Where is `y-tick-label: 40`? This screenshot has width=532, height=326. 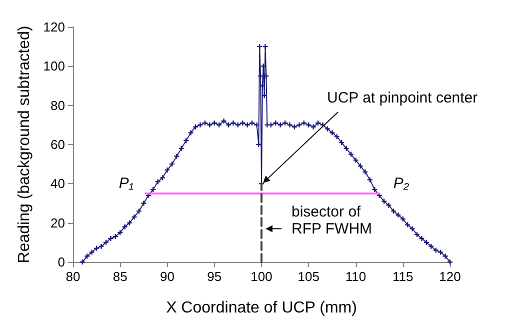 y-tick-label: 40 is located at coordinates (57, 184).